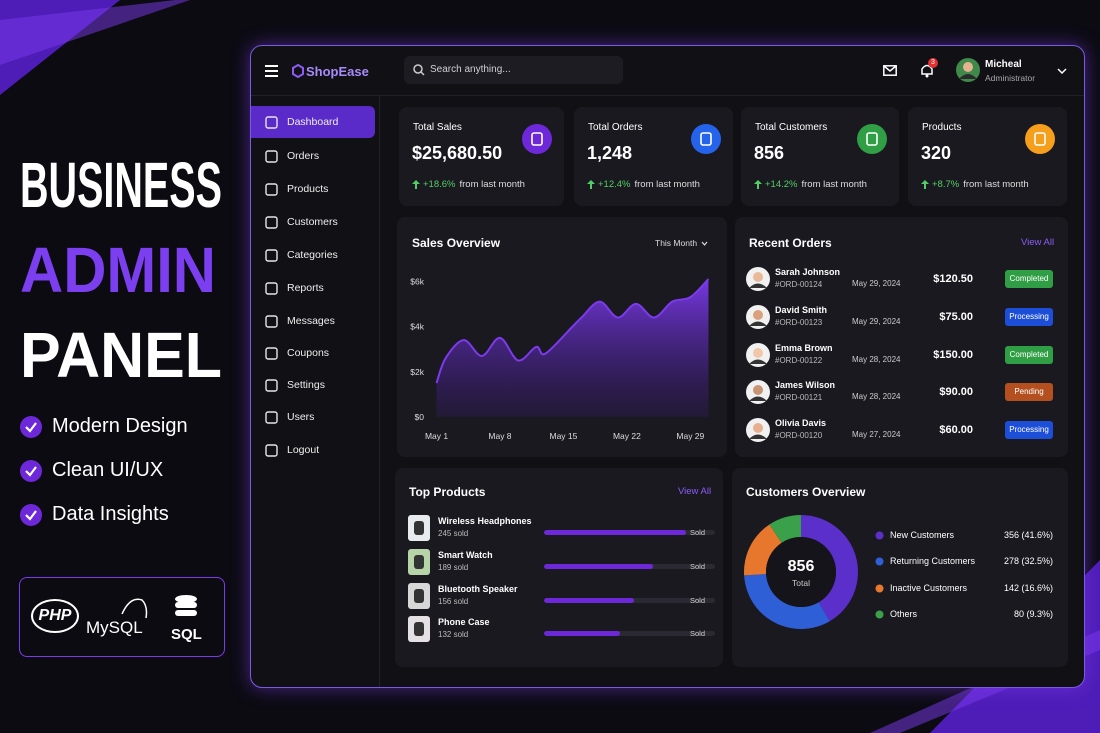 The height and width of the screenshot is (733, 1100). What do you see at coordinates (457, 153) in the screenshot?
I see `stat-value: $25,680.50` at bounding box center [457, 153].